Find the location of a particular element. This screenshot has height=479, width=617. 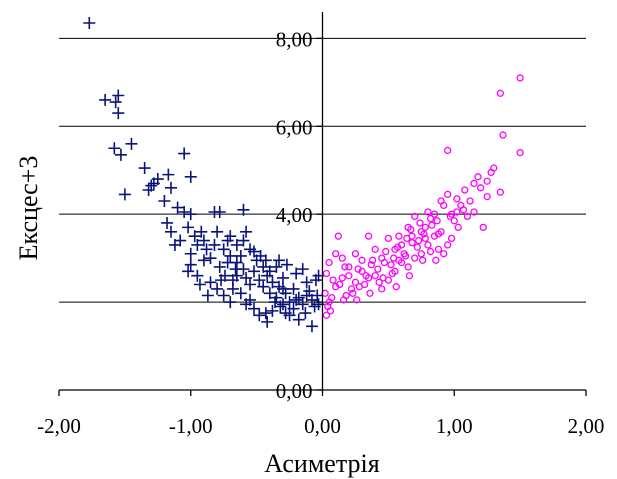

x-tick-label-1: -1,00 is located at coordinates (191, 426).